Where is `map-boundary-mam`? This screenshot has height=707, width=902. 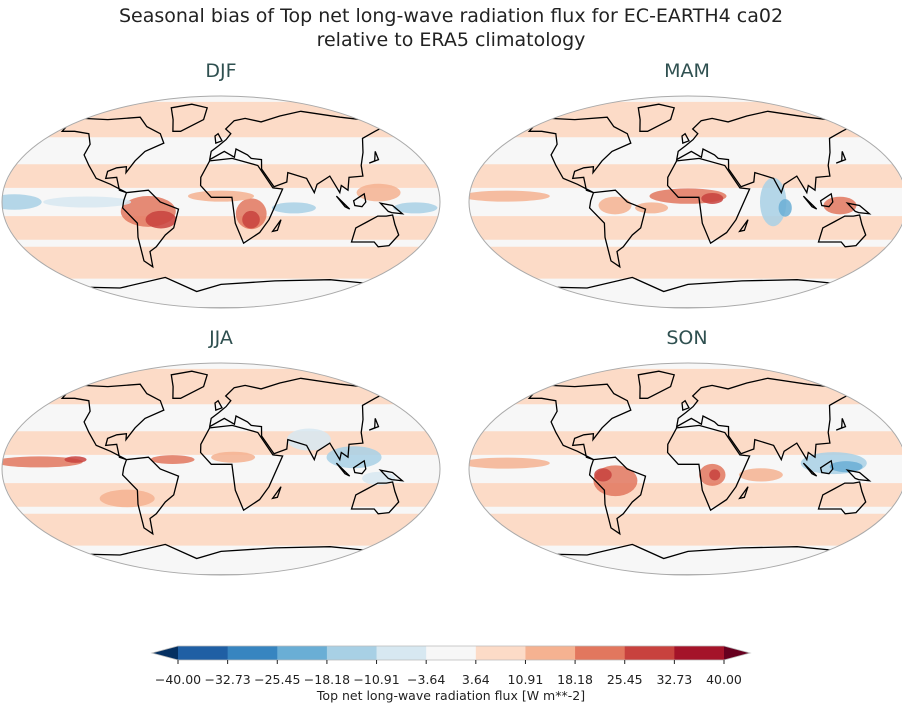
map-boundary-mam is located at coordinates (685, 202).